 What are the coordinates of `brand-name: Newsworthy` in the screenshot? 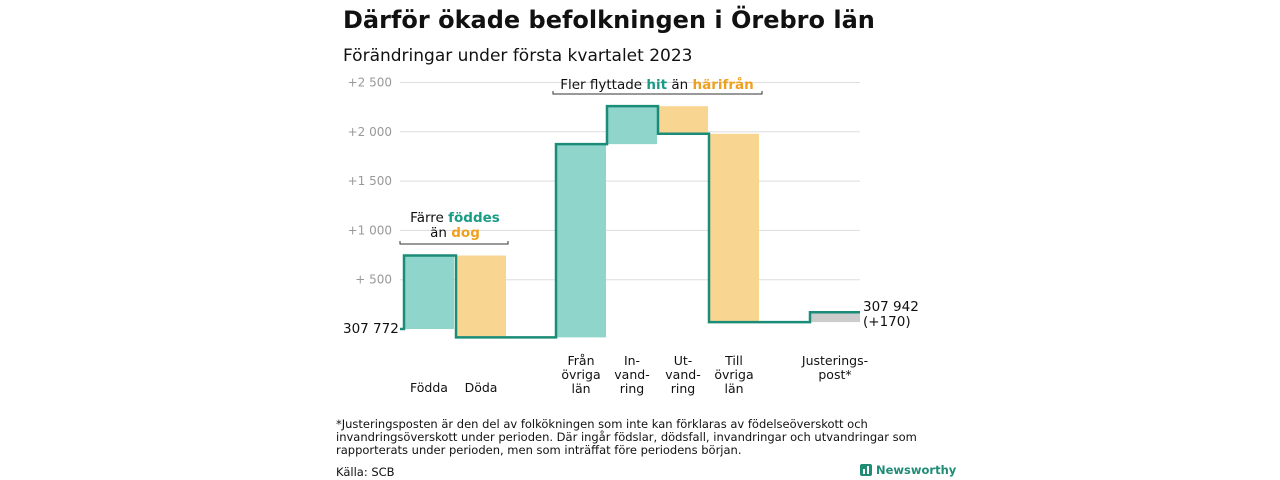 It's located at (916, 470).